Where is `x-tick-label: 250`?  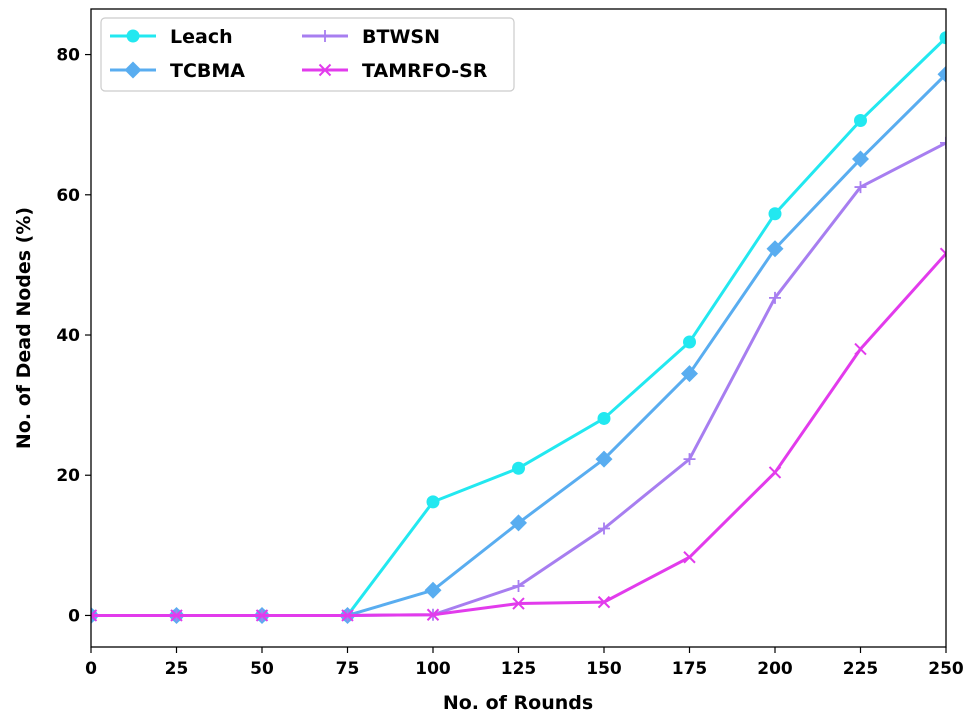
x-tick-label: 250 is located at coordinates (946, 669).